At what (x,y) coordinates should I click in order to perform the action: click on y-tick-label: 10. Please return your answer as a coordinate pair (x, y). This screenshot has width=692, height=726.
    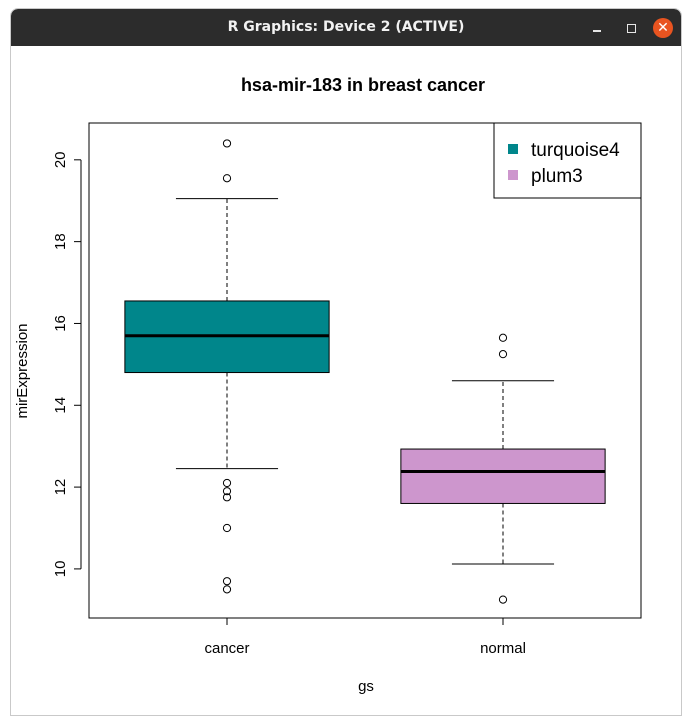
    Looking at the image, I should click on (60, 569).